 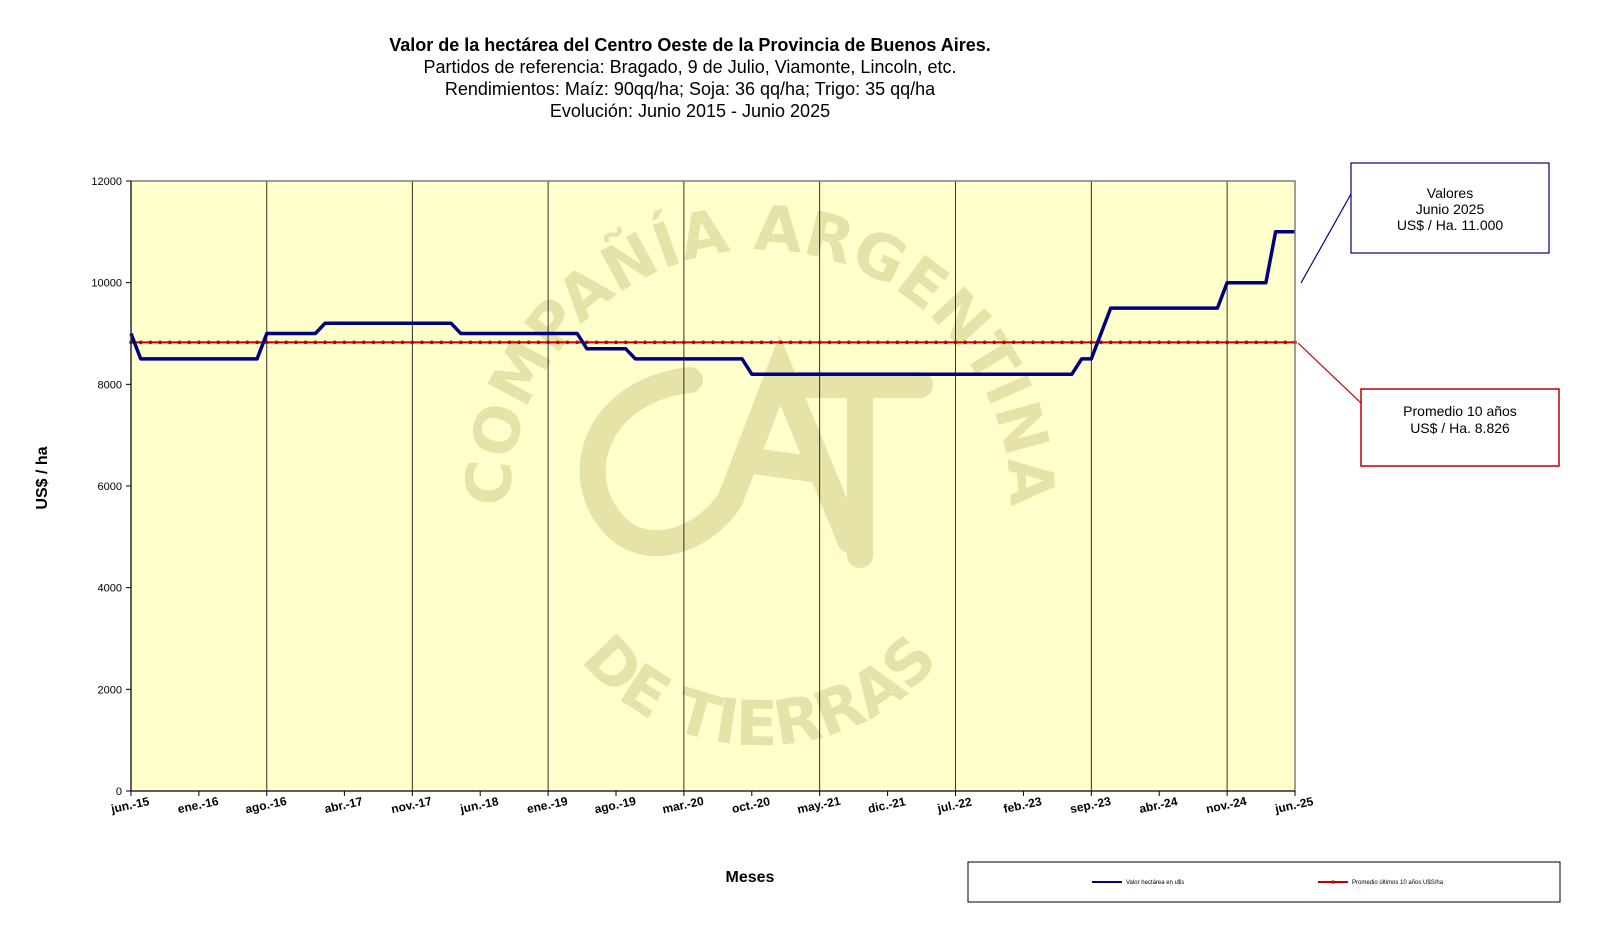 I want to click on annotation-current-box, so click(x=1450, y=208).